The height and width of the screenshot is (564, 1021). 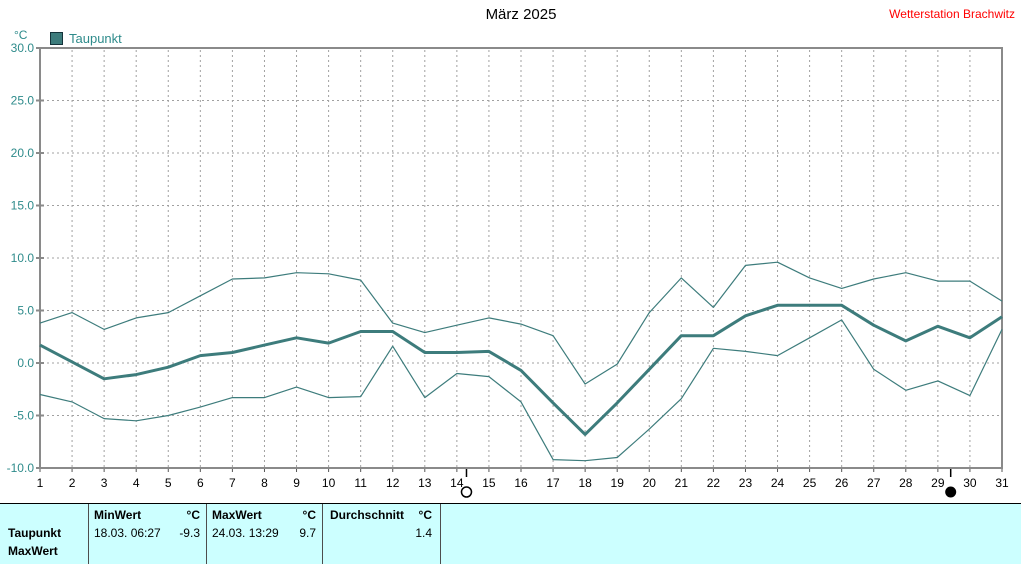 I want to click on durchschnitt-column-header: Durchschnitt, so click(x=367, y=515).